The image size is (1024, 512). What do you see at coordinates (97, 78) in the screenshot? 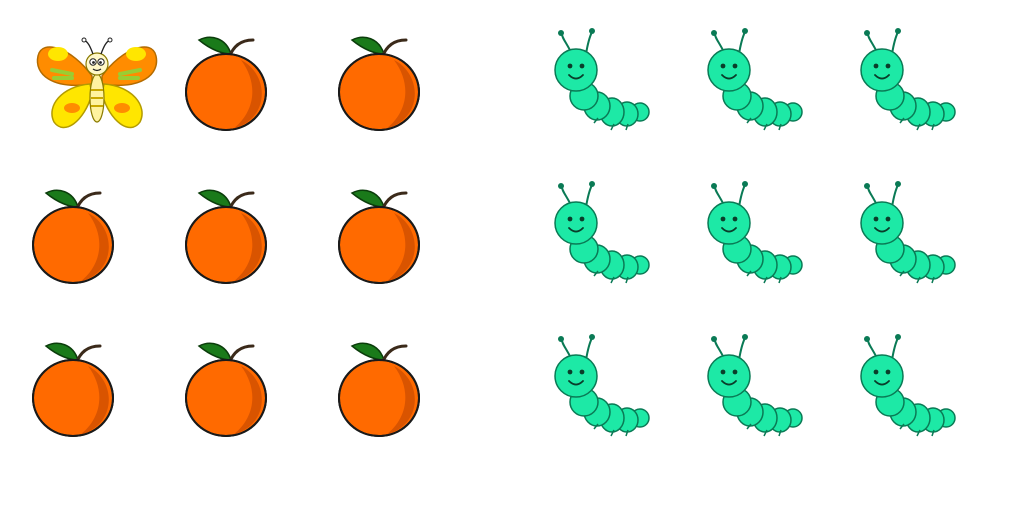
I see `butterfly-picture` at bounding box center [97, 78].